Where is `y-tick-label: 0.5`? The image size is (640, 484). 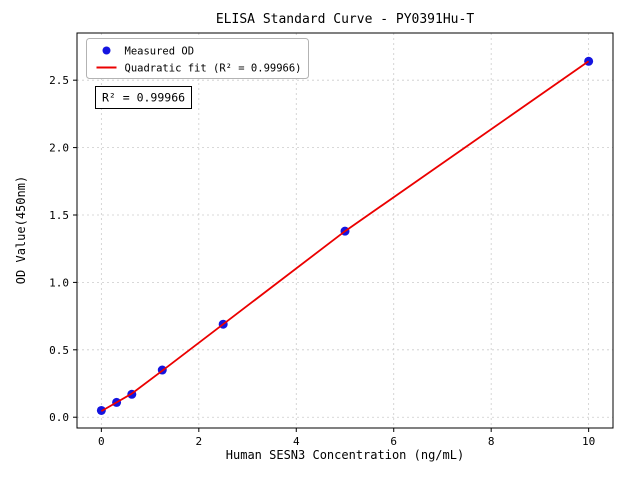 y-tick-label: 0.5 is located at coordinates (59, 350).